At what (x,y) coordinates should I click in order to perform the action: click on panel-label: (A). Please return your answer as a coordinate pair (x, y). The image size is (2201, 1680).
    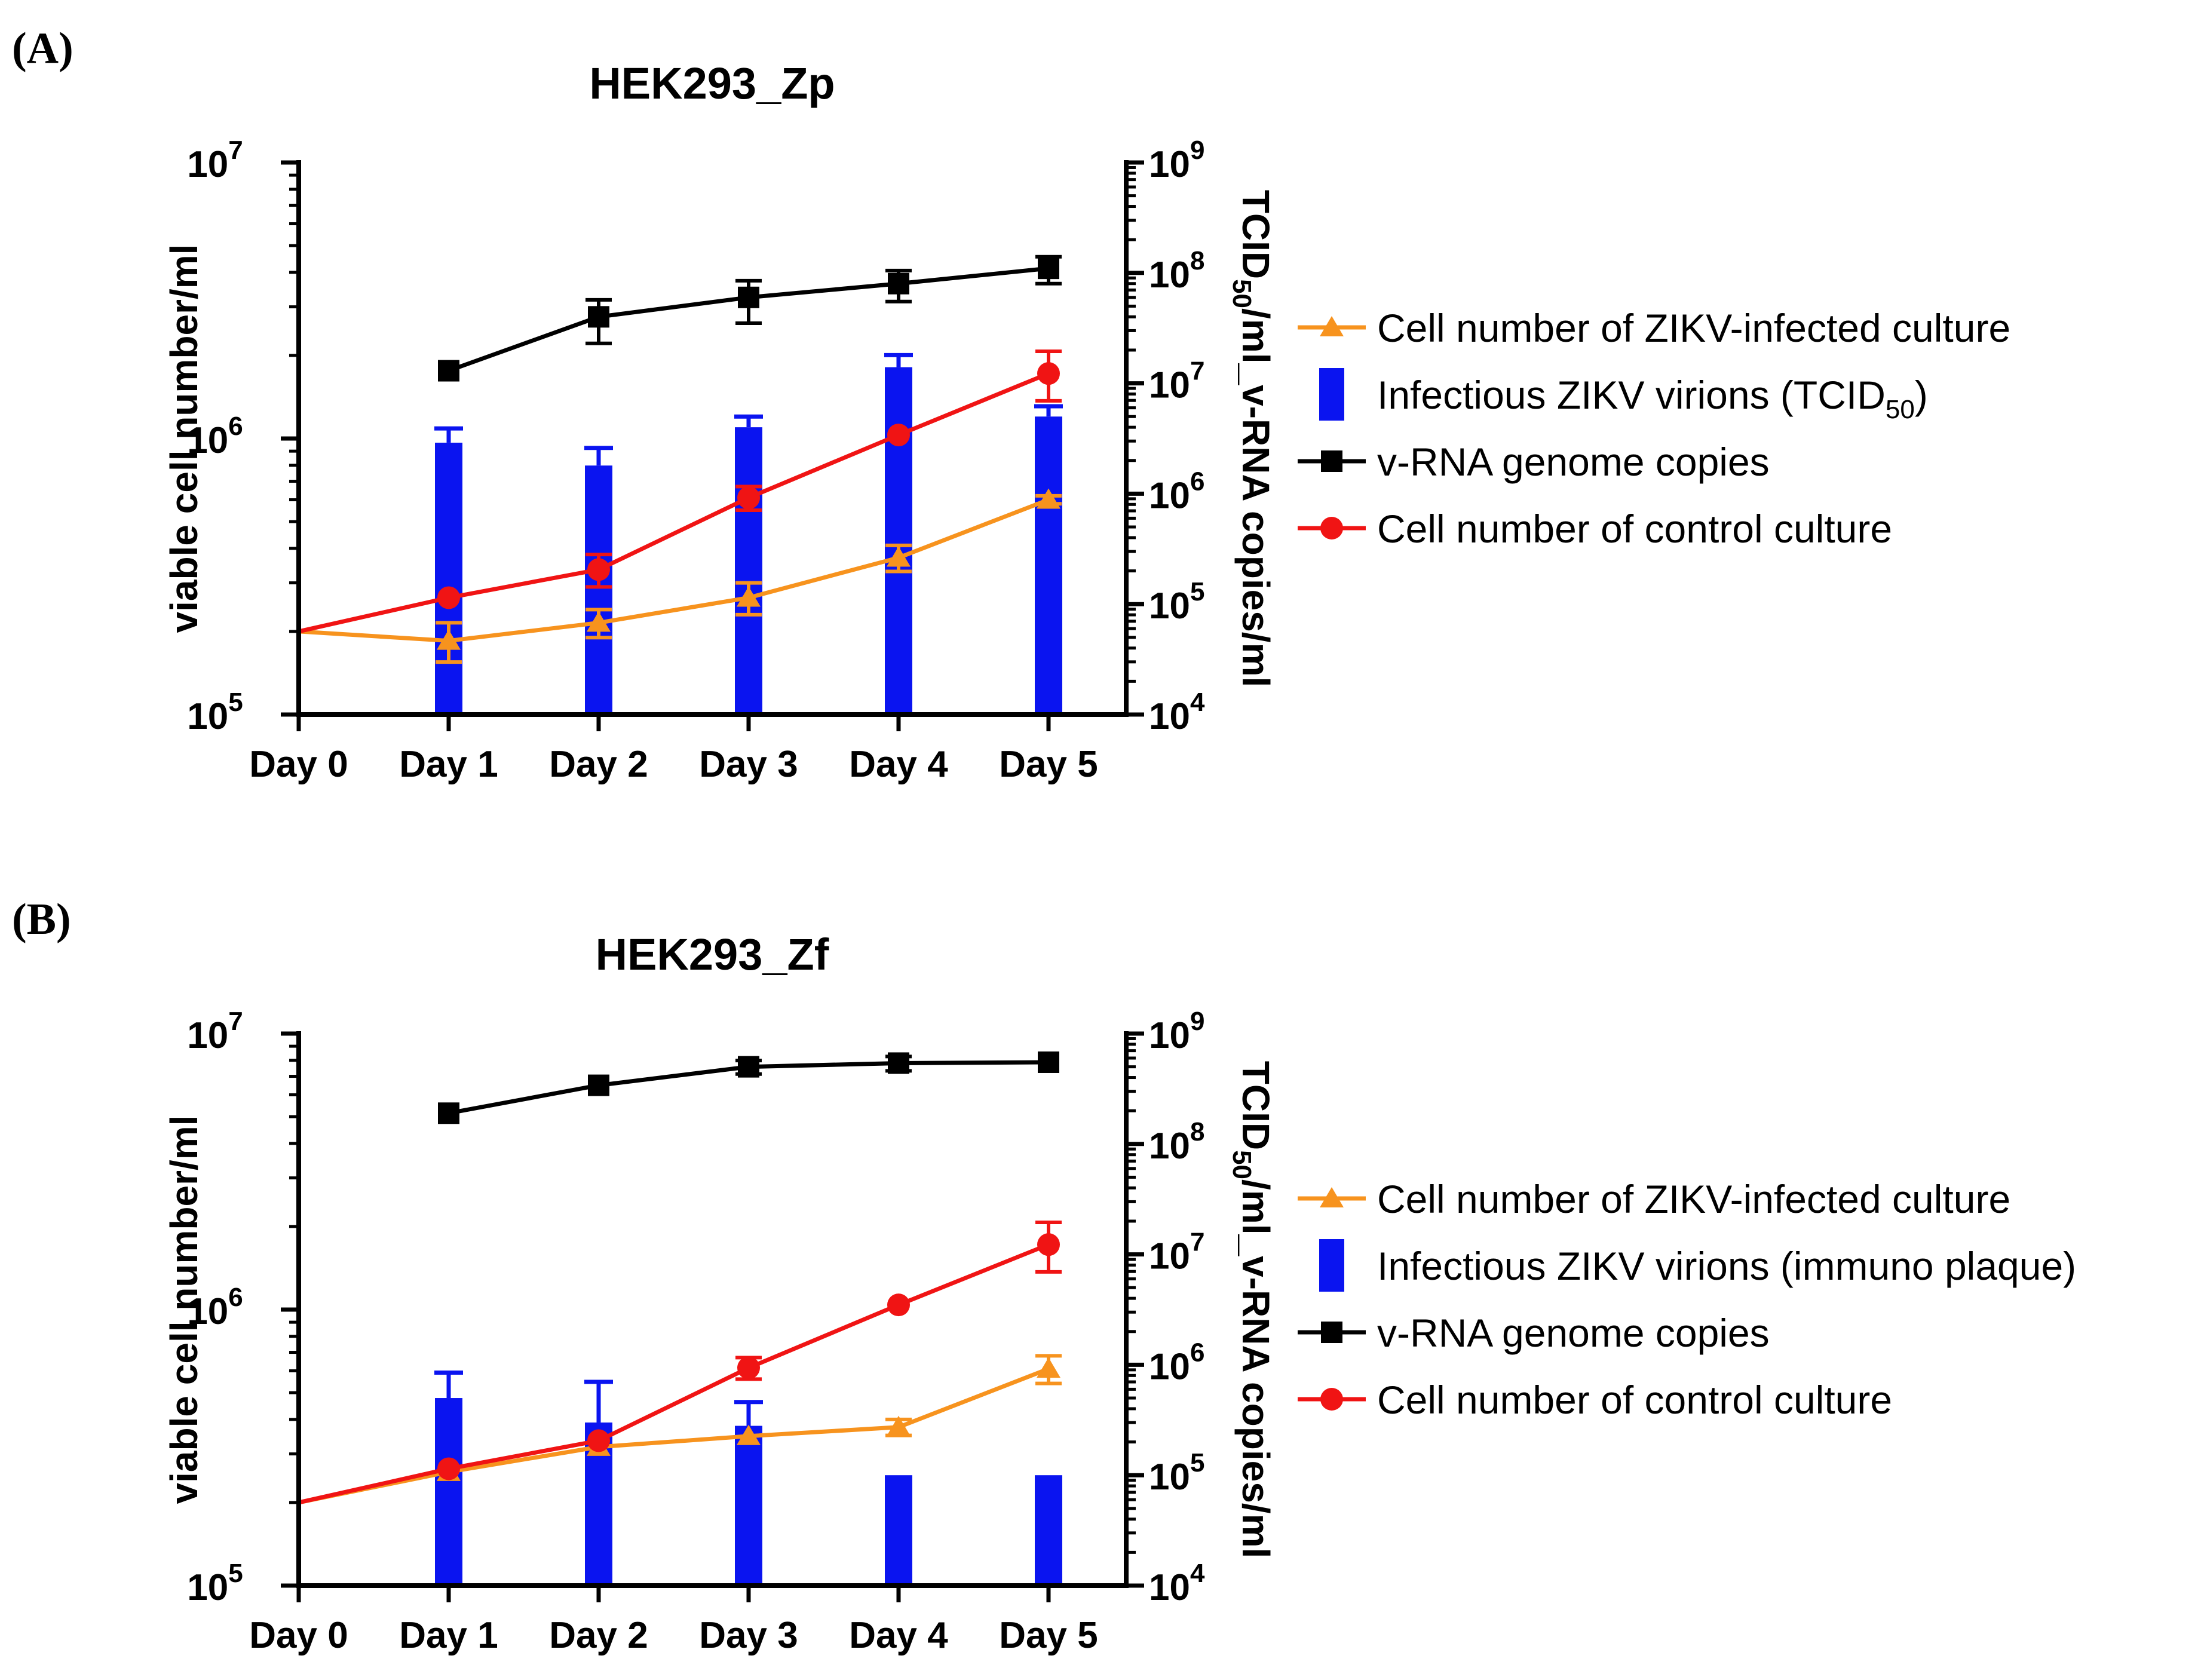
    Looking at the image, I should click on (42, 48).